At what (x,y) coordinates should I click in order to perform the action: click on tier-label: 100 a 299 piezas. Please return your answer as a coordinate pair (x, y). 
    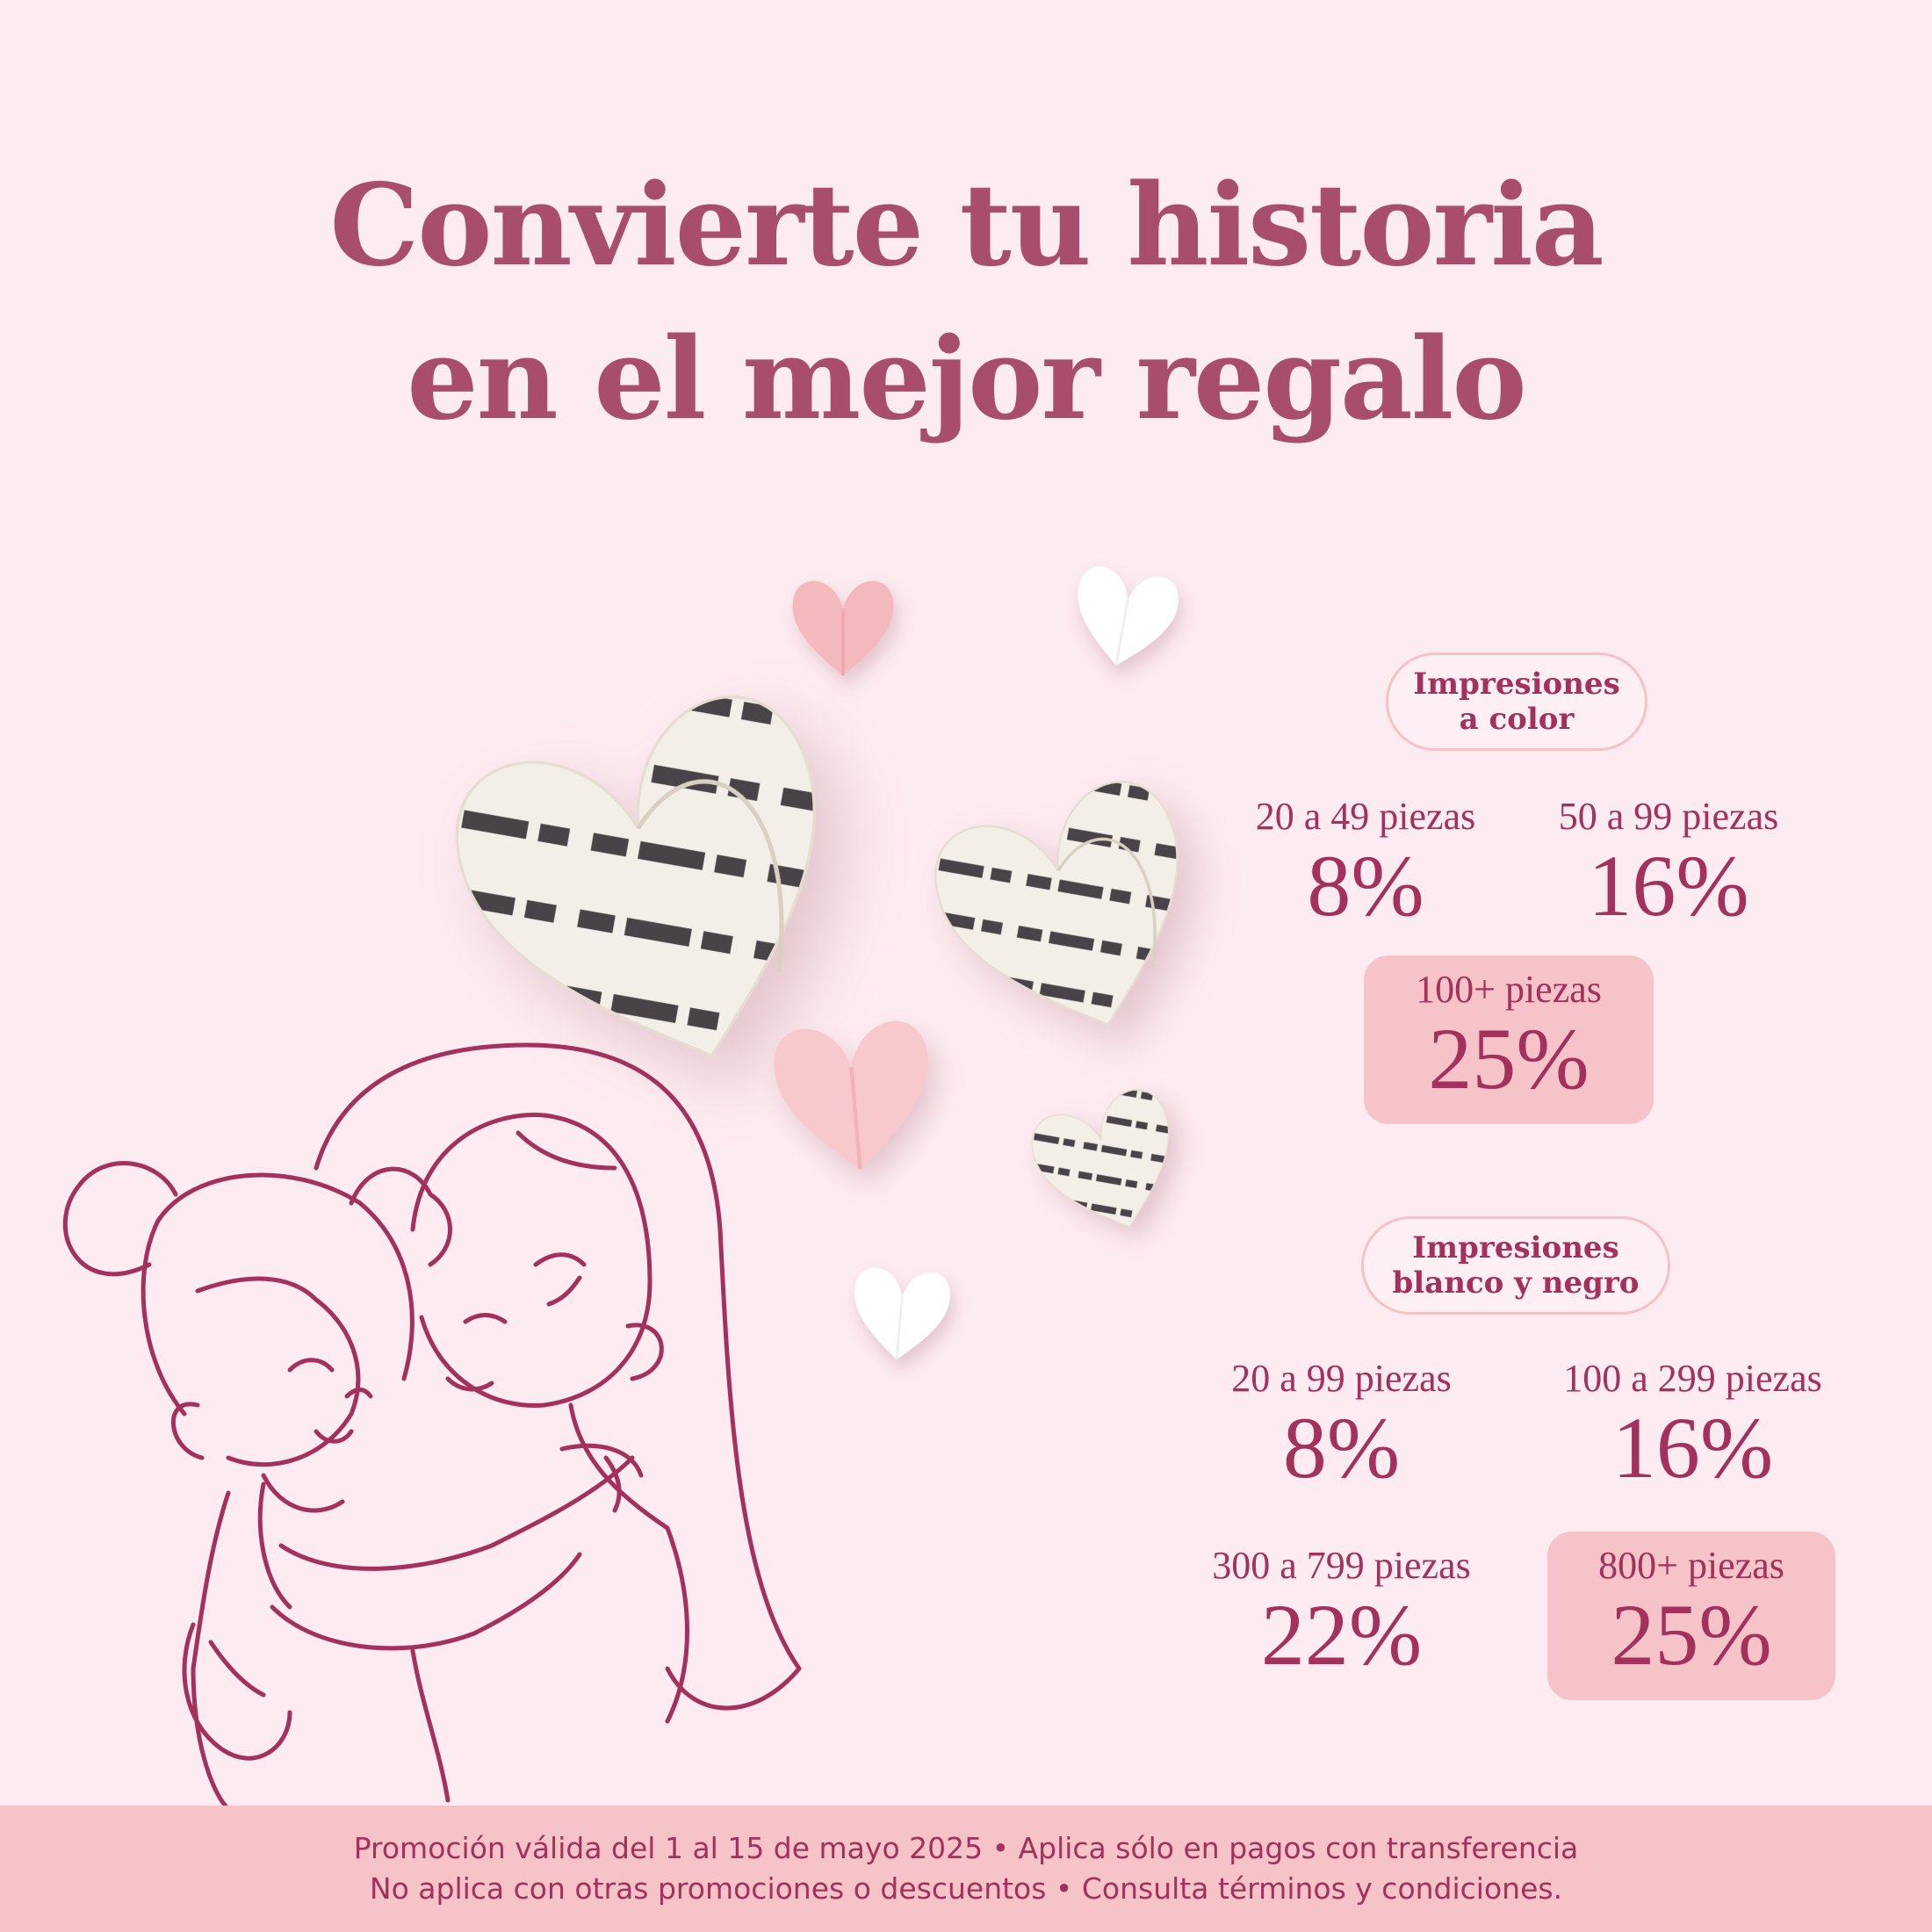
    Looking at the image, I should click on (1692, 1378).